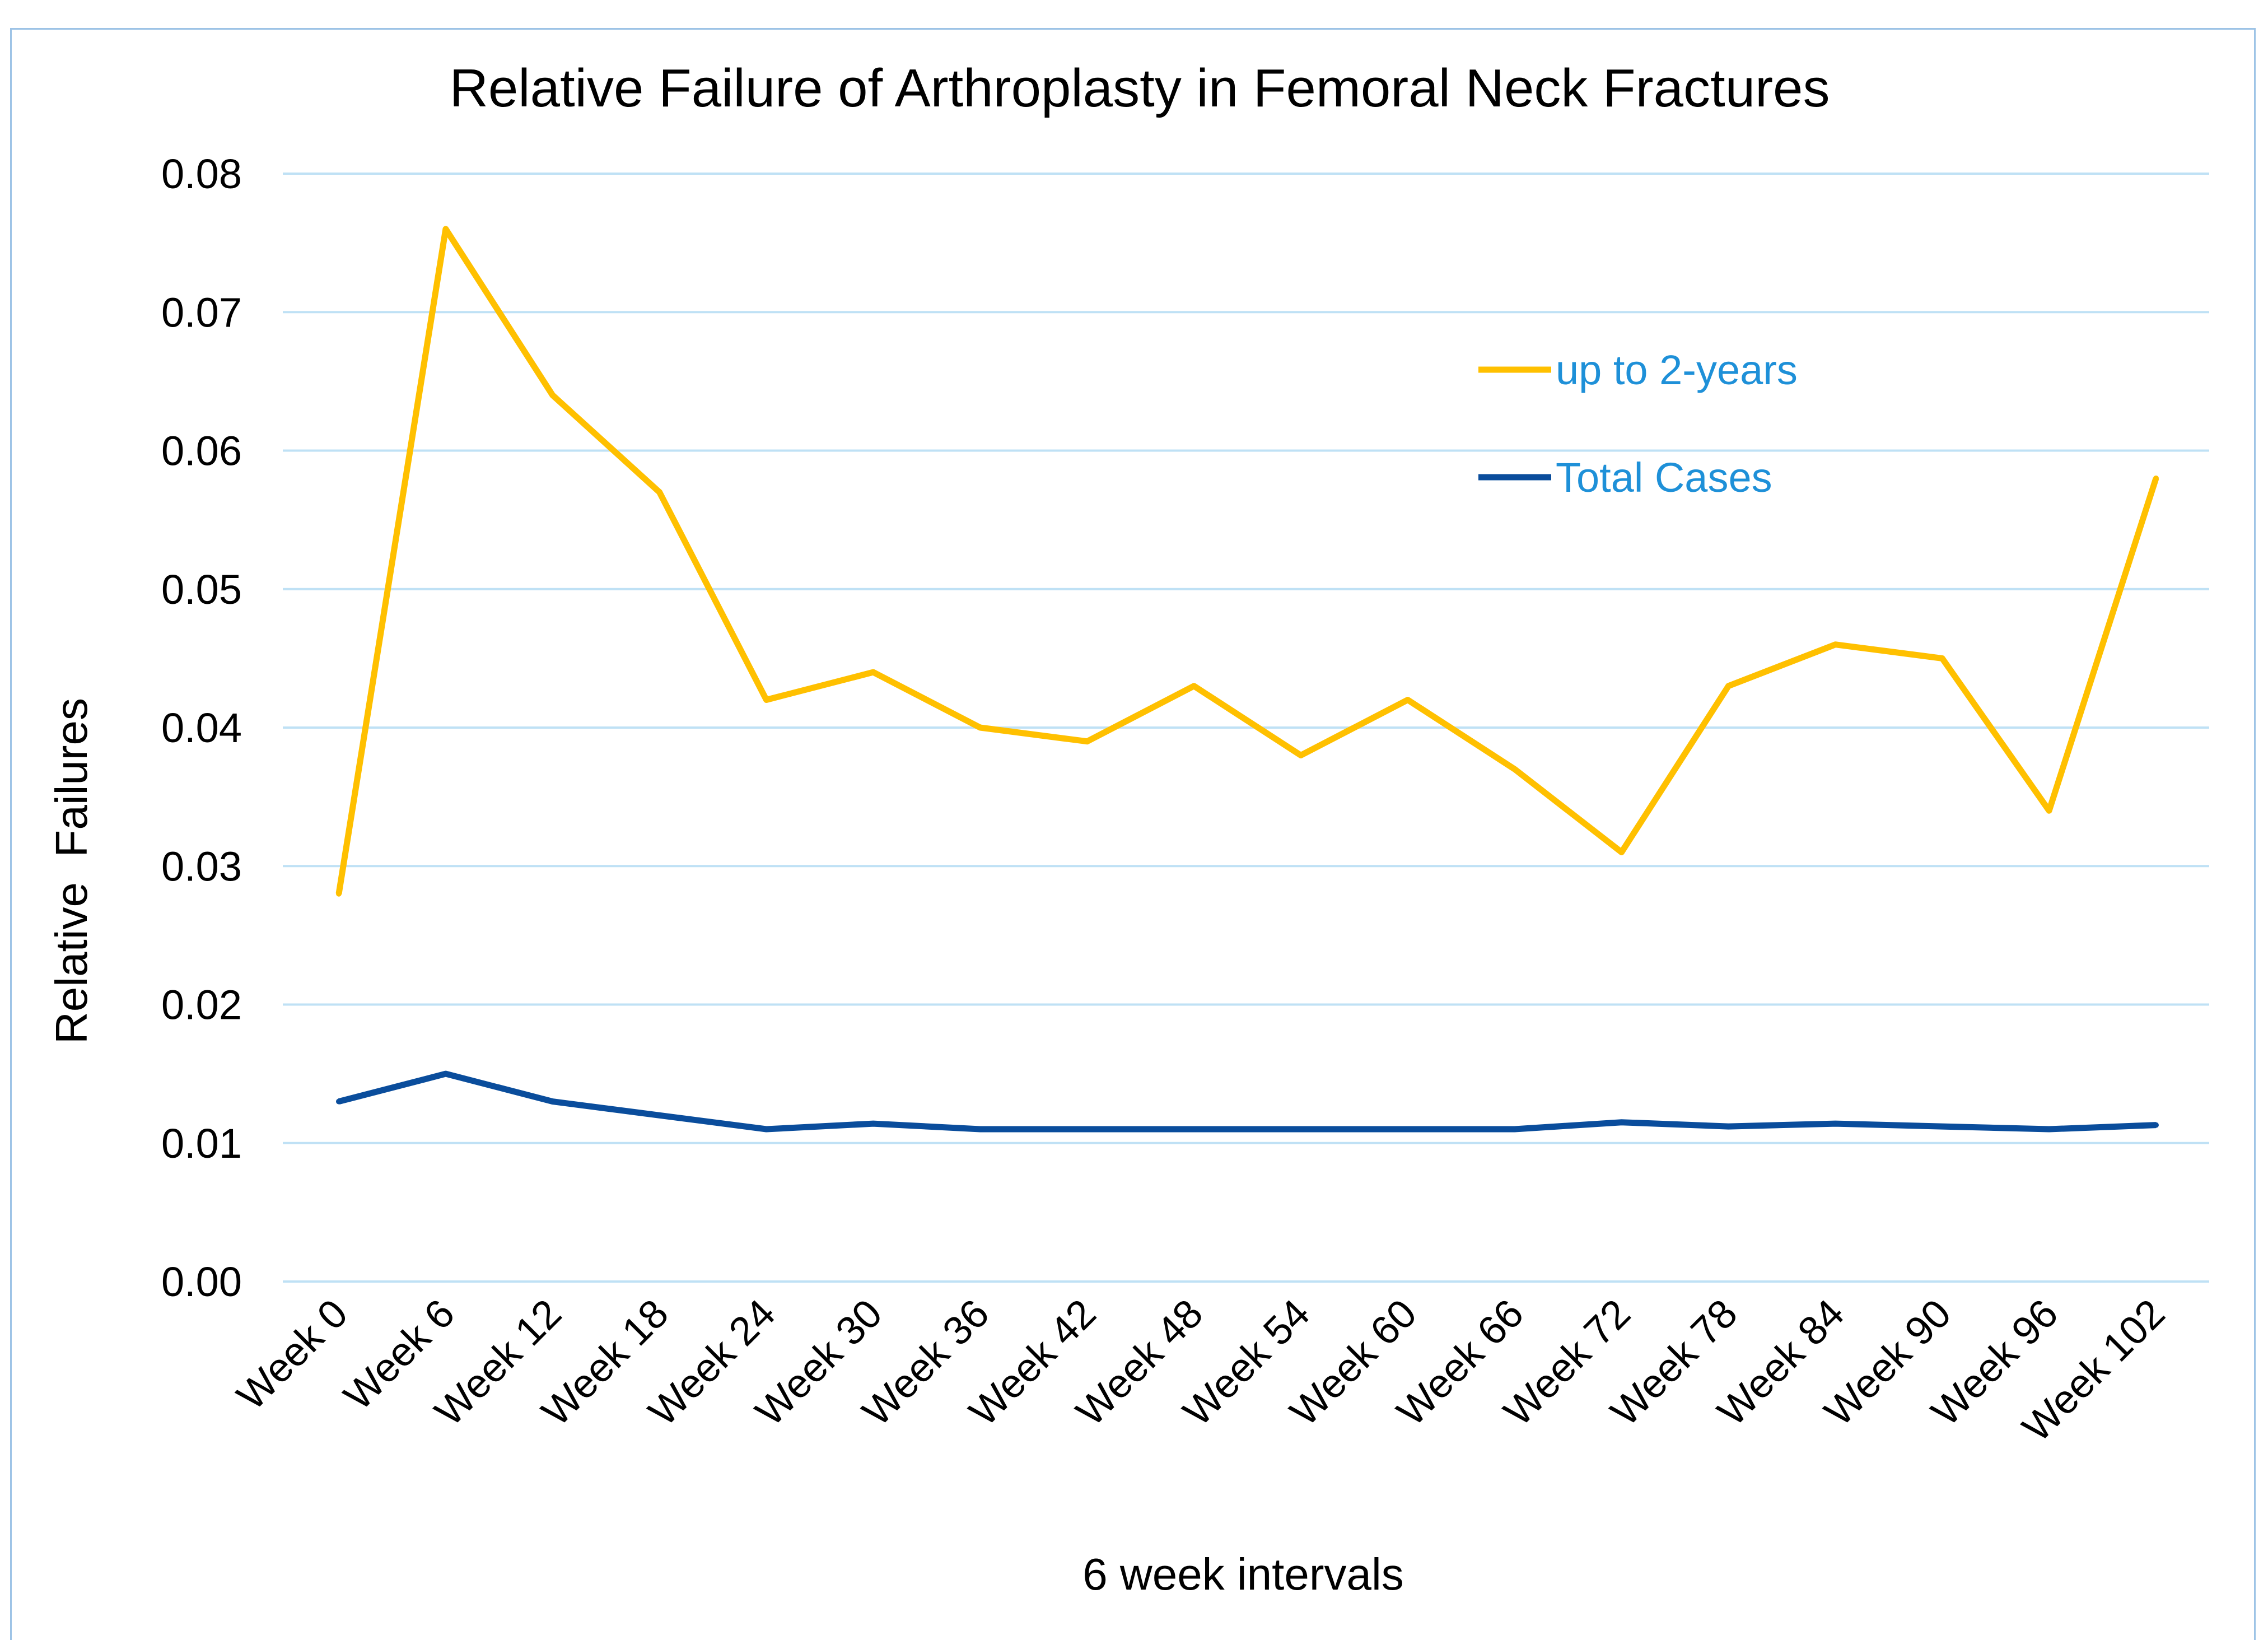 The image size is (2268, 1640). What do you see at coordinates (202, 174) in the screenshot?
I see `y-tick-label: 0.08` at bounding box center [202, 174].